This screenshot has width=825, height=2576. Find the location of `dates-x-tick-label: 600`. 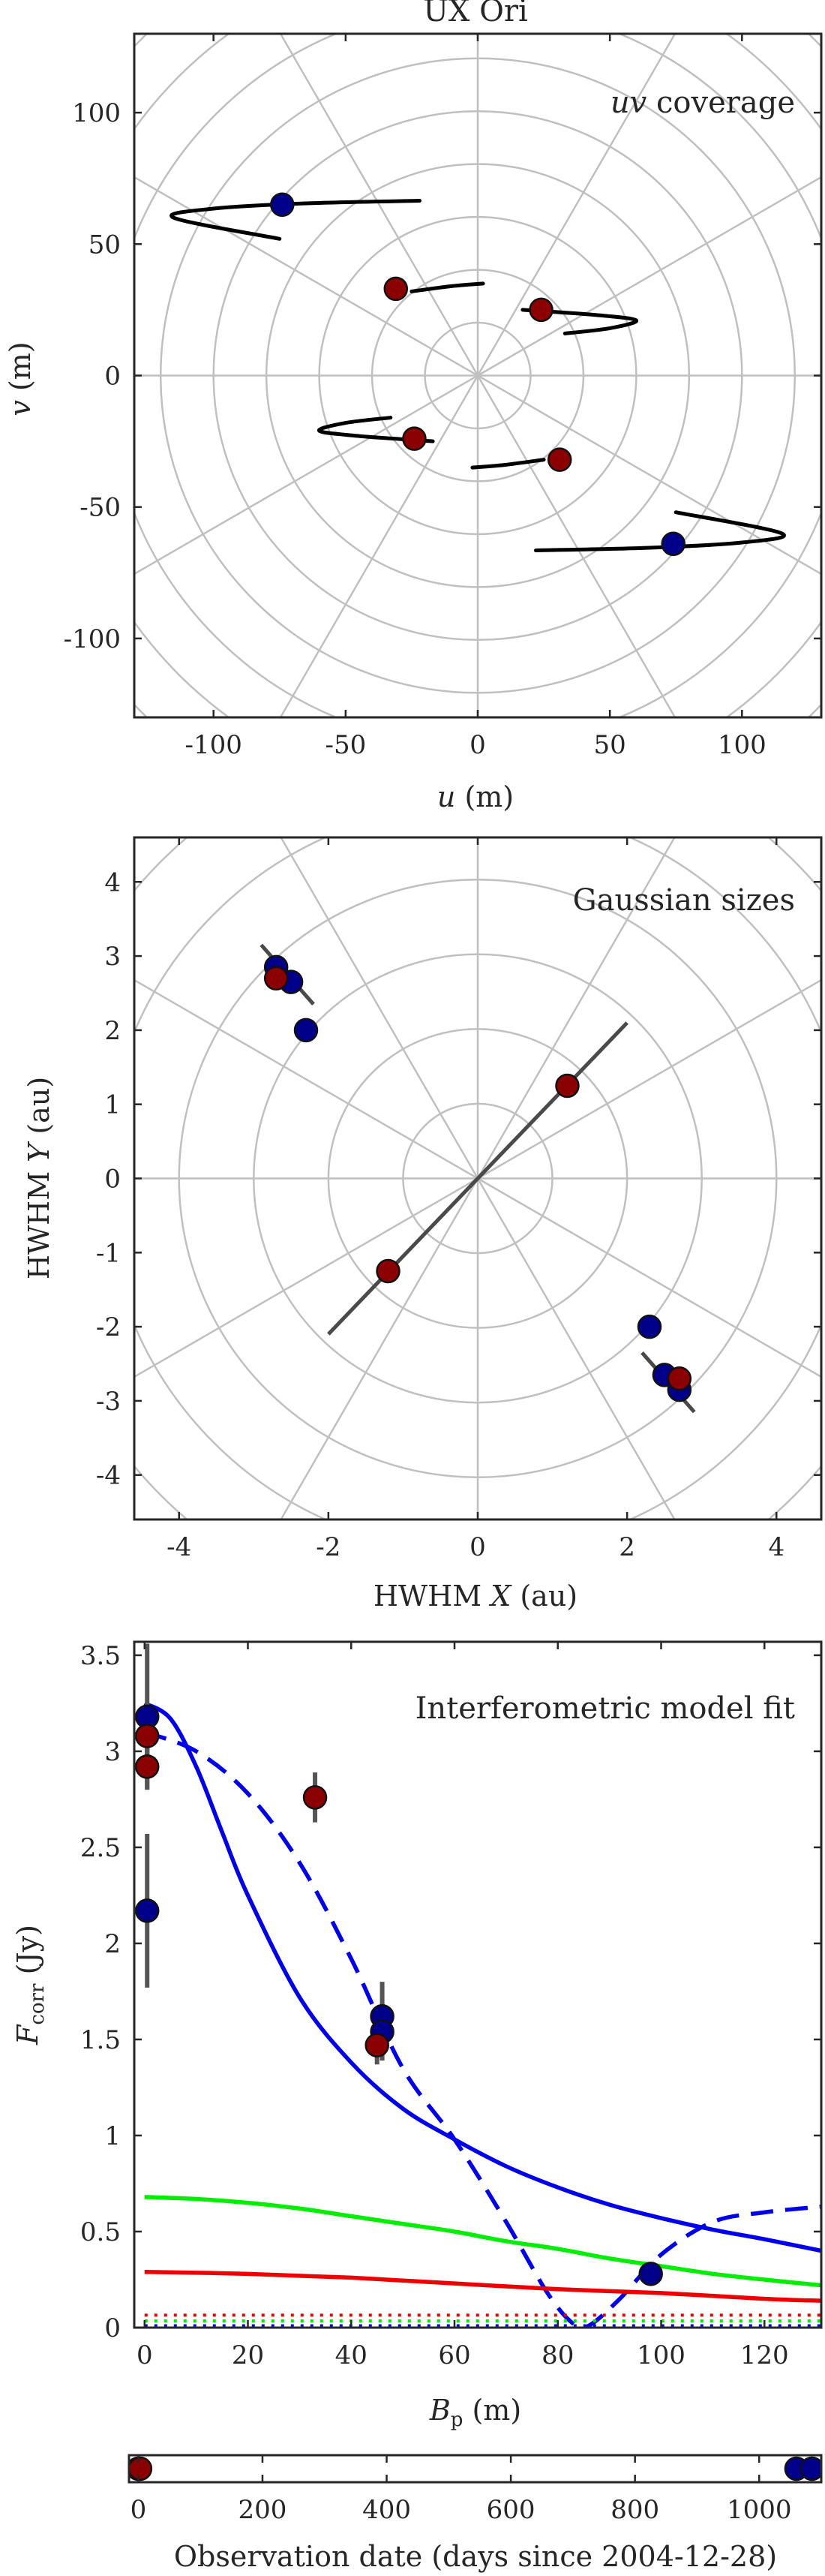

dates-x-tick-label: 600 is located at coordinates (511, 2510).